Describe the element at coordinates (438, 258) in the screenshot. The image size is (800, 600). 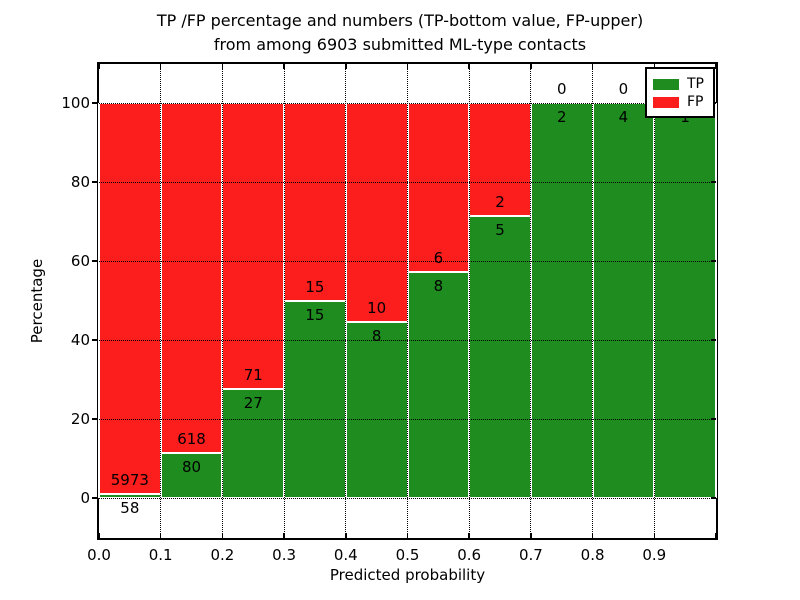
I see `fp-count-label: 6` at that location.